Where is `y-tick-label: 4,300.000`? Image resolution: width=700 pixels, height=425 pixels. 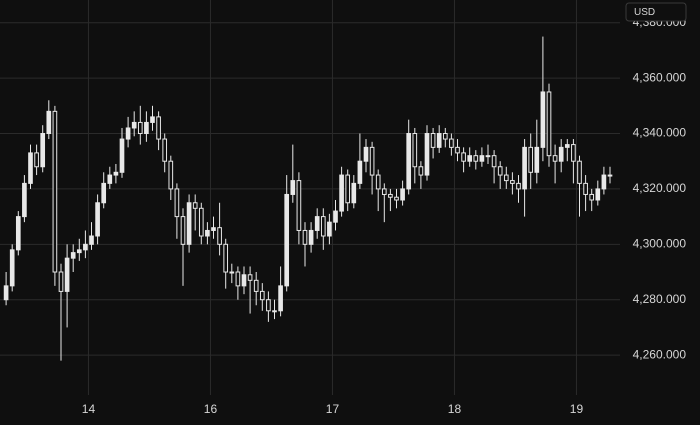 y-tick-label: 4,300.000 is located at coordinates (660, 243).